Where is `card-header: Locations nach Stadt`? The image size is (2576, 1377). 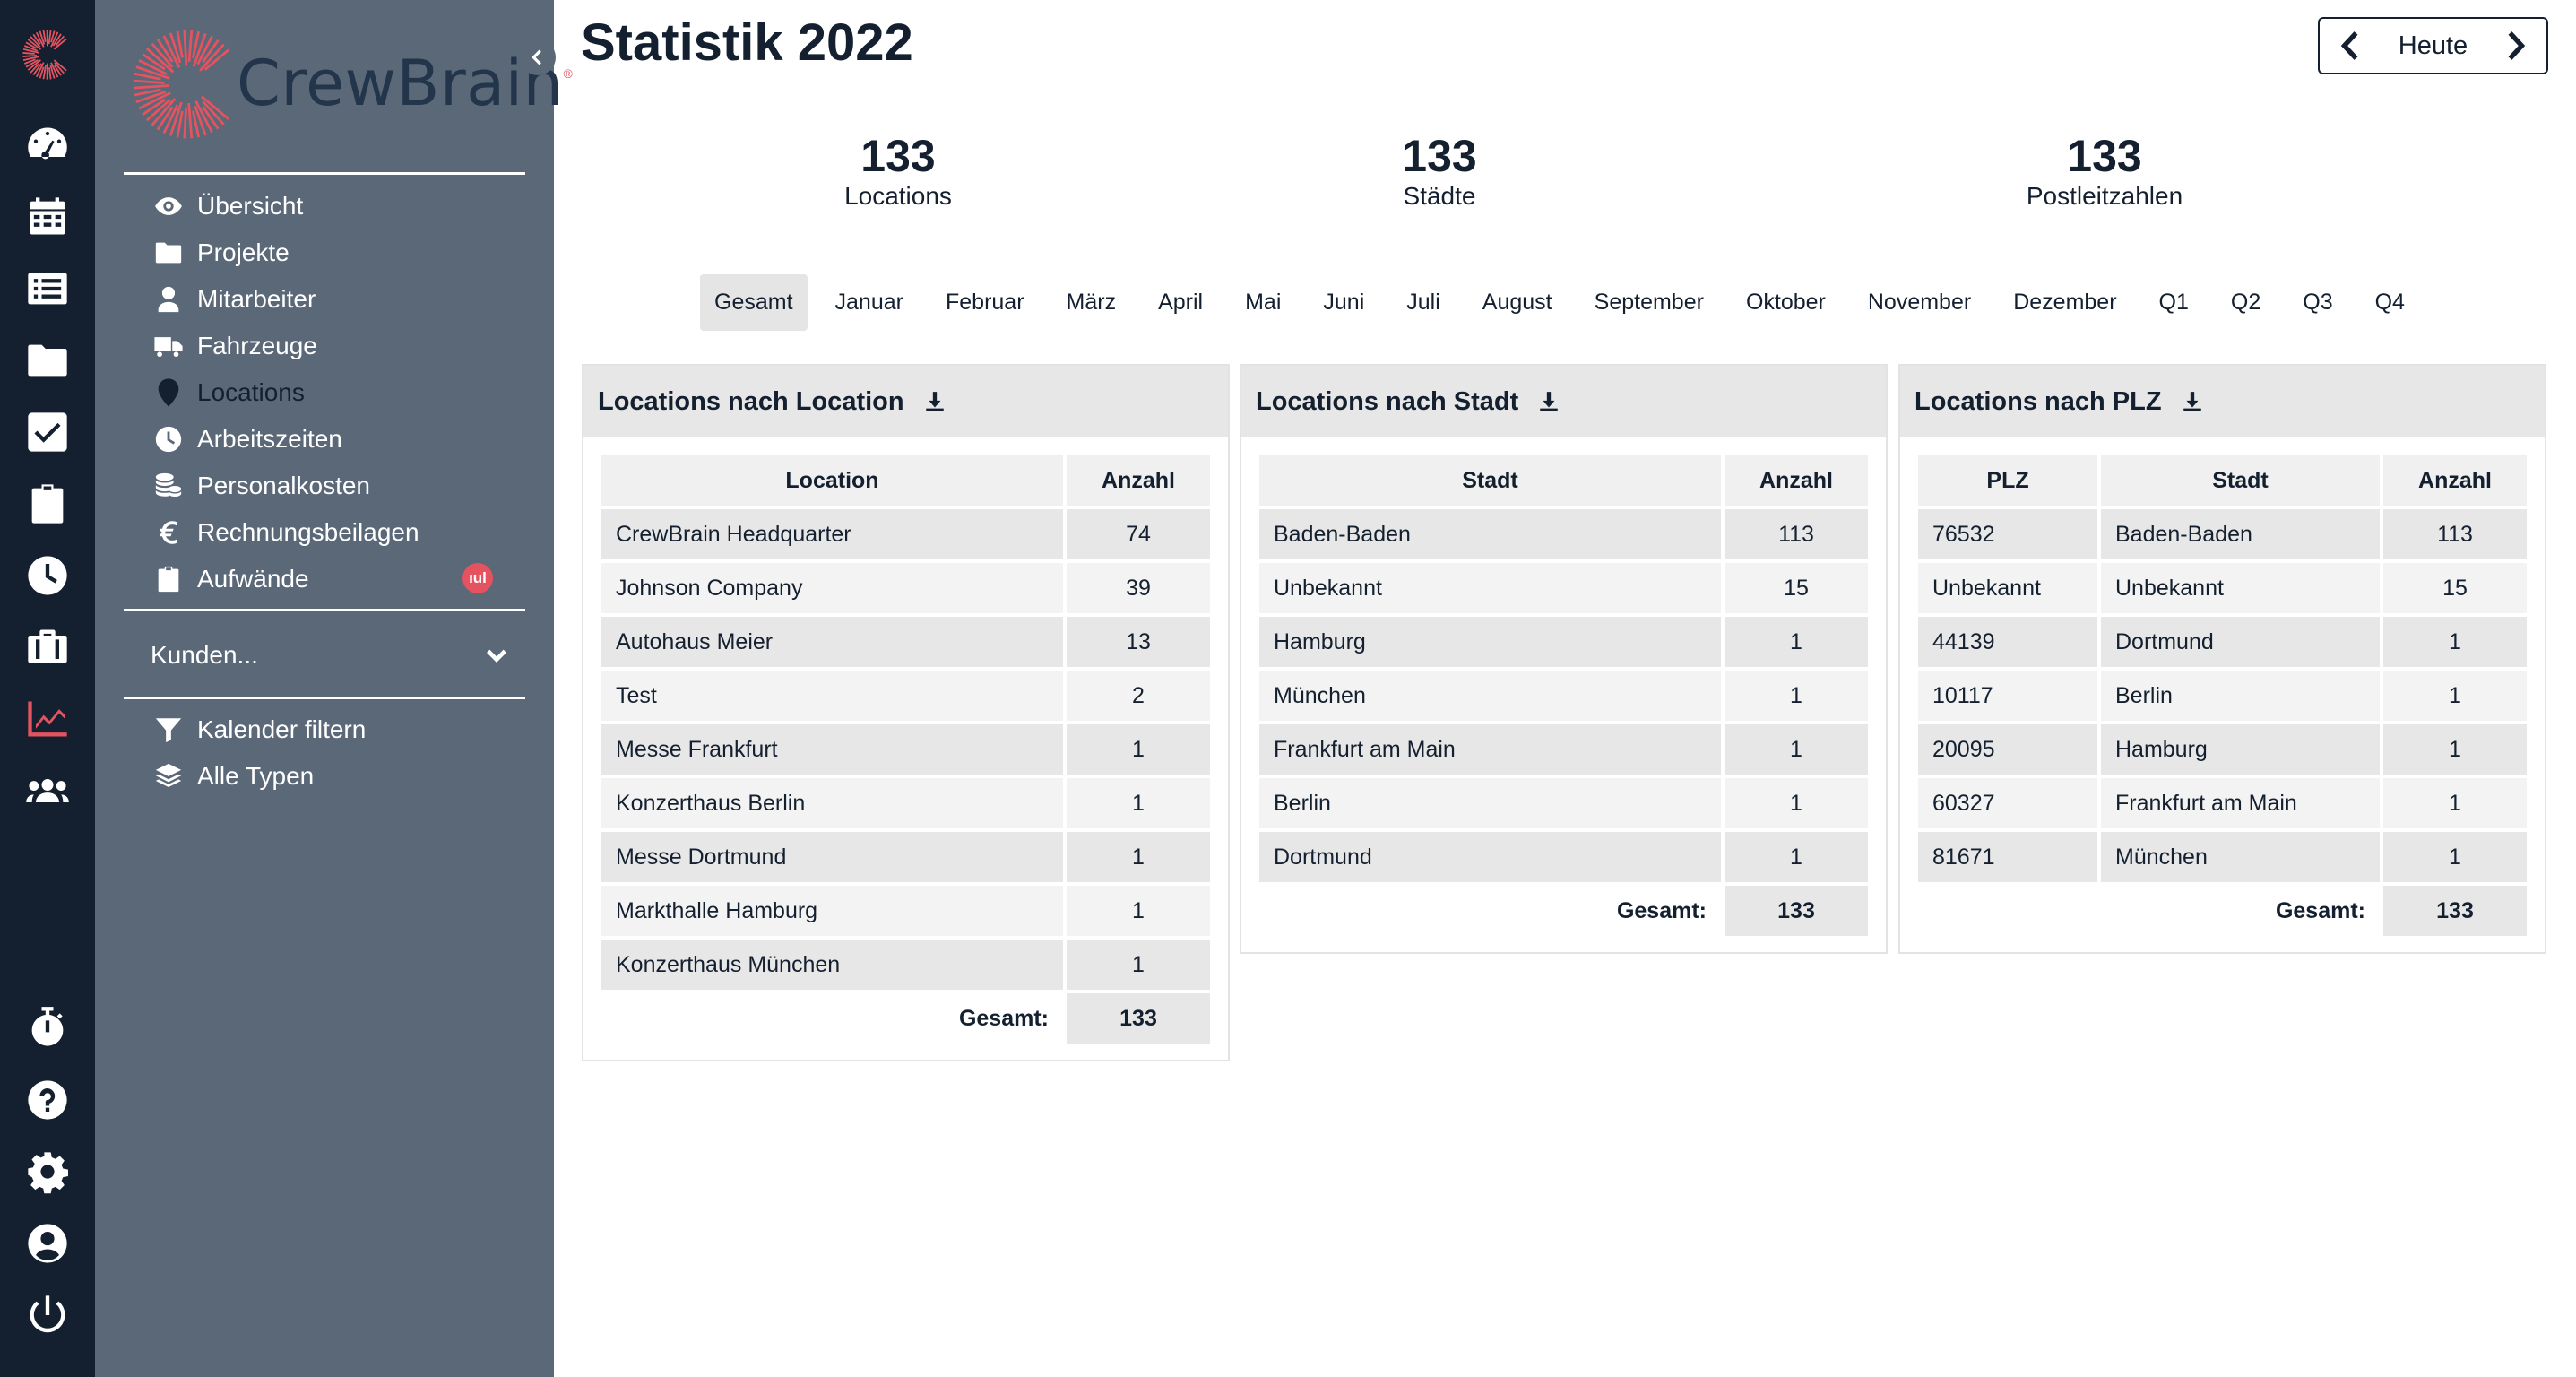 card-header: Locations nach Stadt is located at coordinates (1563, 401).